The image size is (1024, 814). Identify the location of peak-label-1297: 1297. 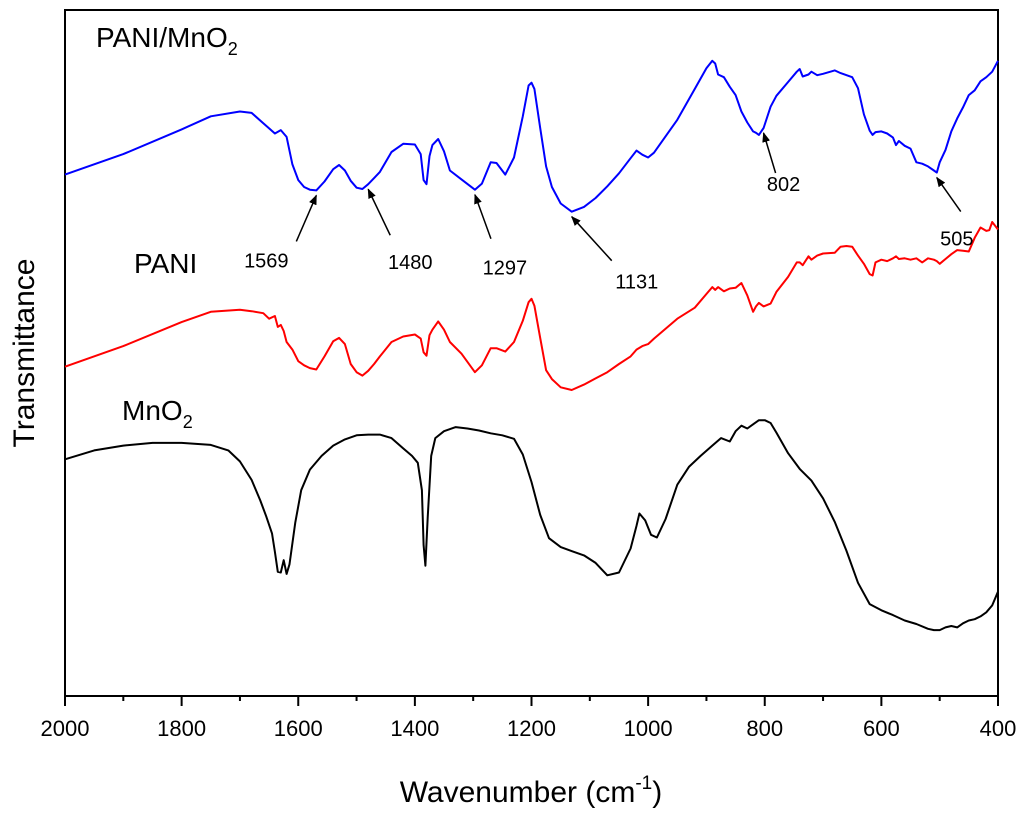
(505, 269).